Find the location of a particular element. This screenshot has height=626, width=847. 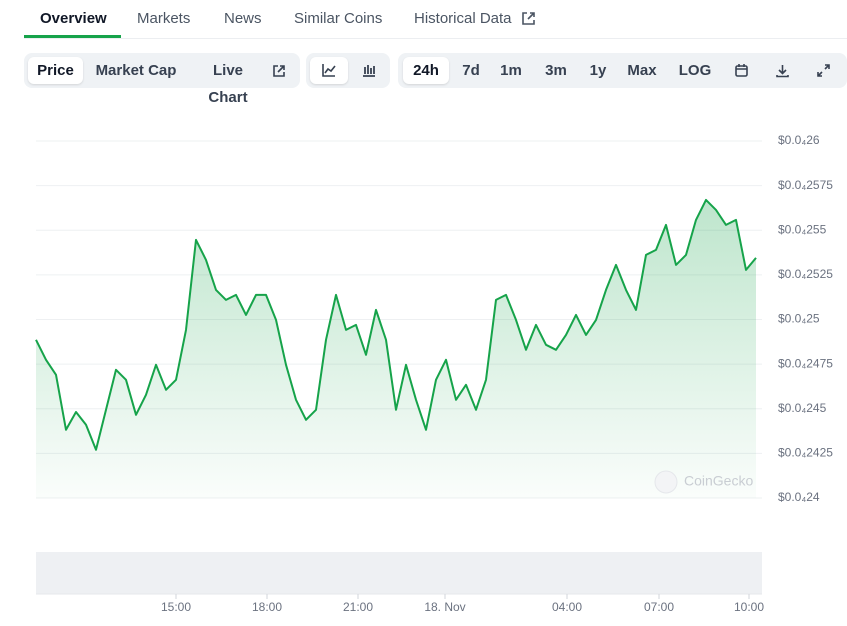

line-chart-button is located at coordinates (329, 70).